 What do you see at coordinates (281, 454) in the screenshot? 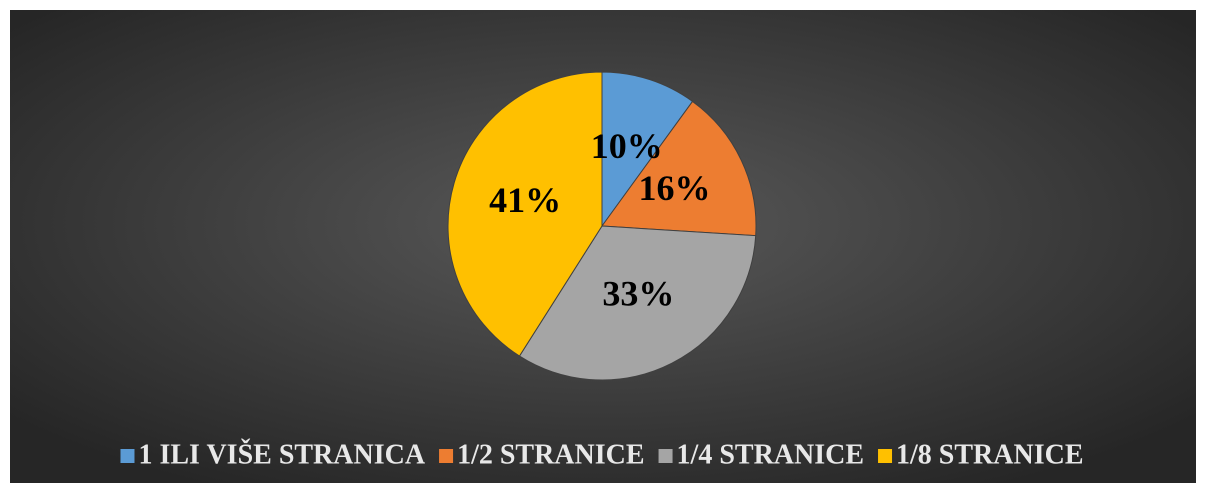
I see `legend-label: 1 ILI VIŠE STRANICA` at bounding box center [281, 454].